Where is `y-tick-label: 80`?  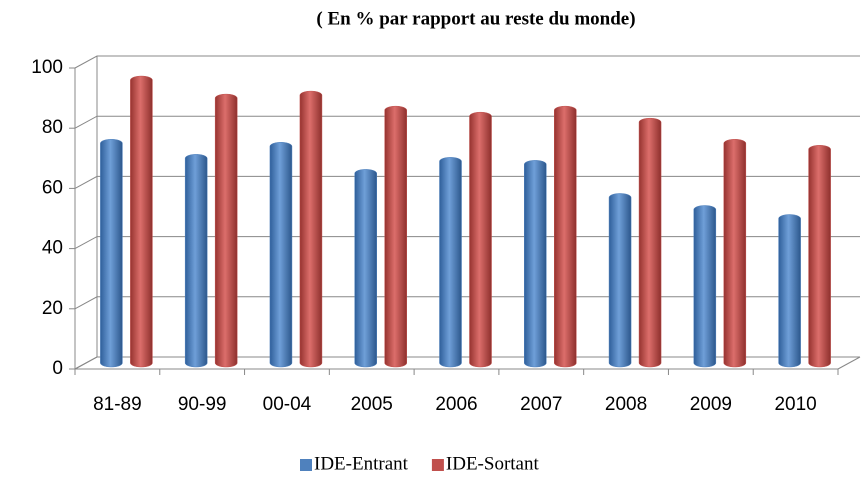
y-tick-label: 80 is located at coordinates (52, 127).